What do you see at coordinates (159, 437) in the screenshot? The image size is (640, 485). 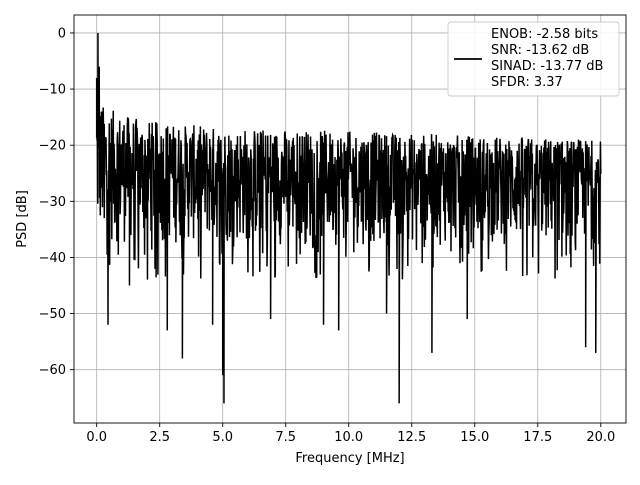 I see `x-tick-label: 2.5` at bounding box center [159, 437].